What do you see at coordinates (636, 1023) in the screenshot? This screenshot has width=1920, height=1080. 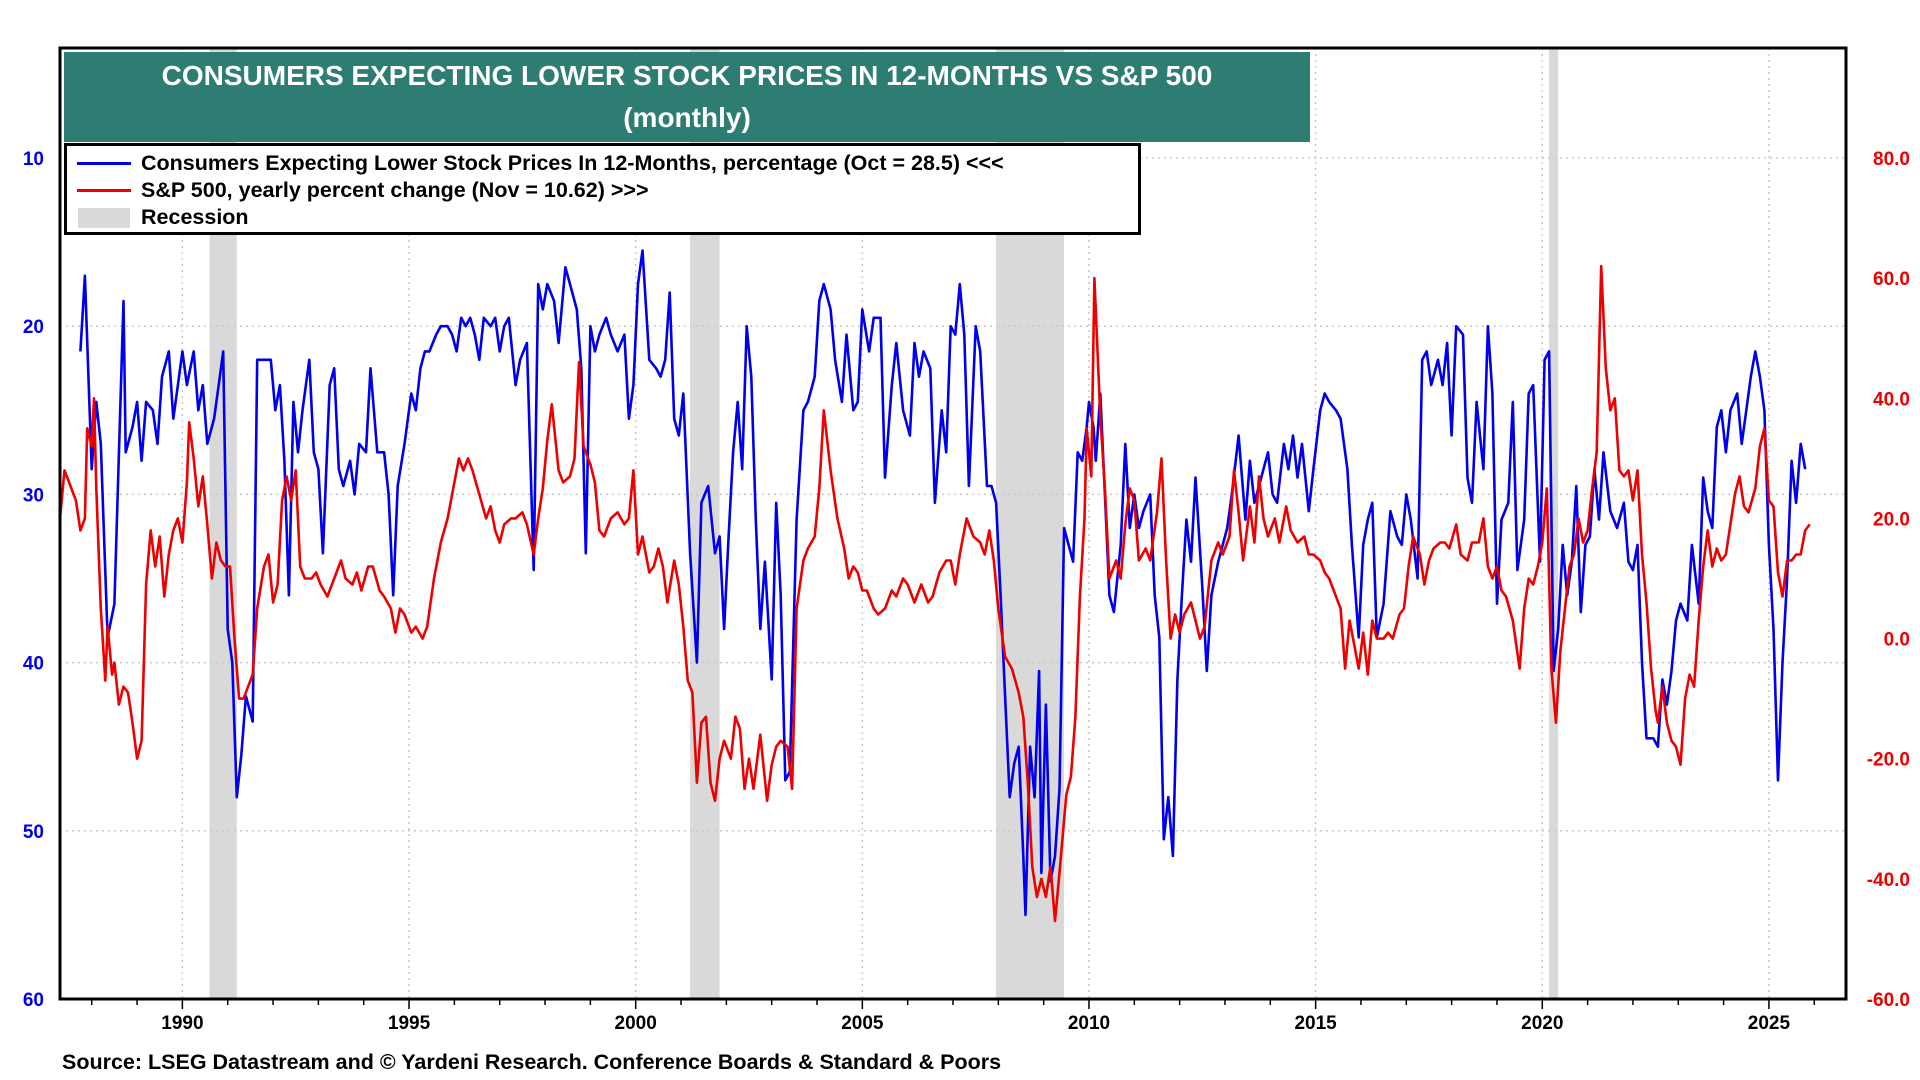 I see `x-tick-label: 2000` at bounding box center [636, 1023].